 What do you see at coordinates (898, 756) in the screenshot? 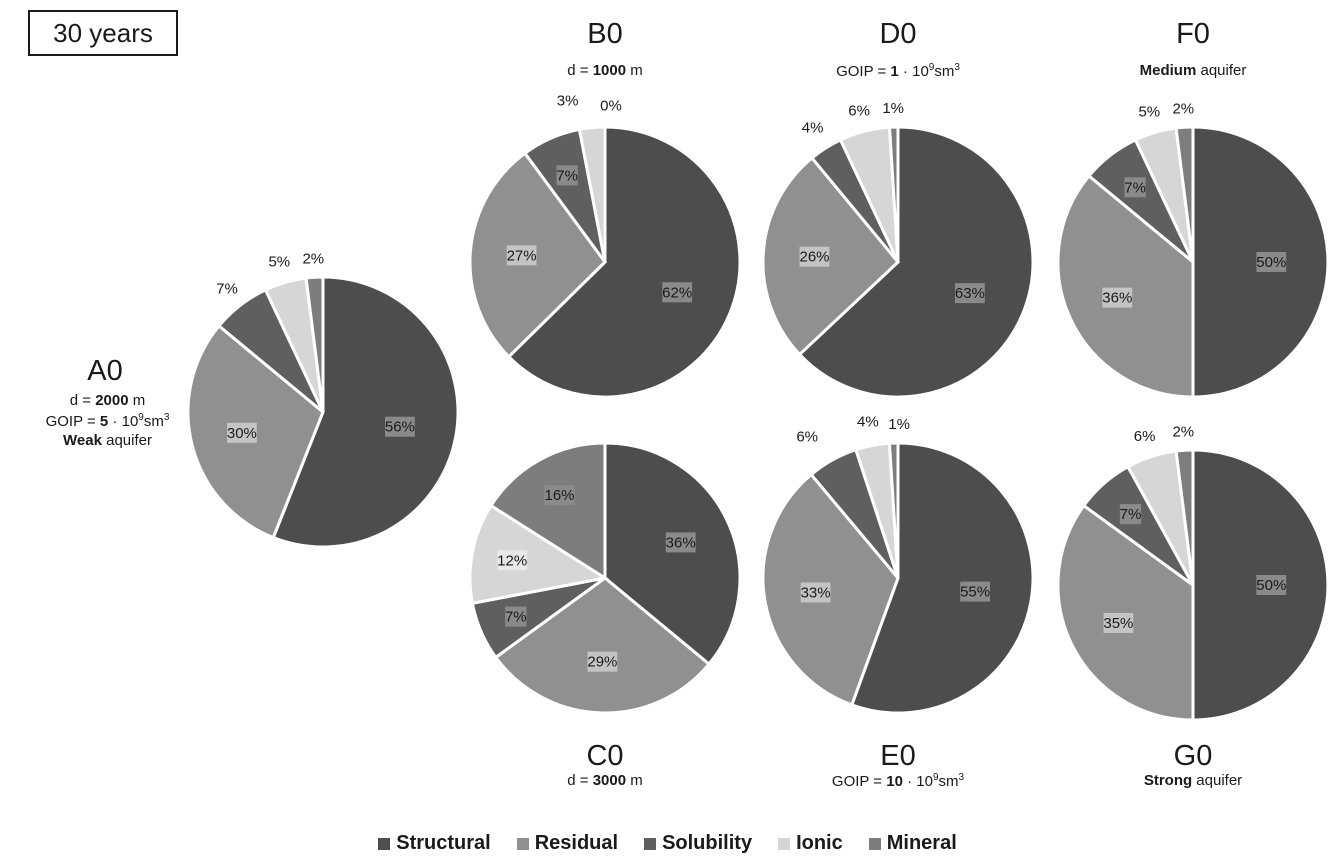
I see `chart-title: E0` at bounding box center [898, 756].